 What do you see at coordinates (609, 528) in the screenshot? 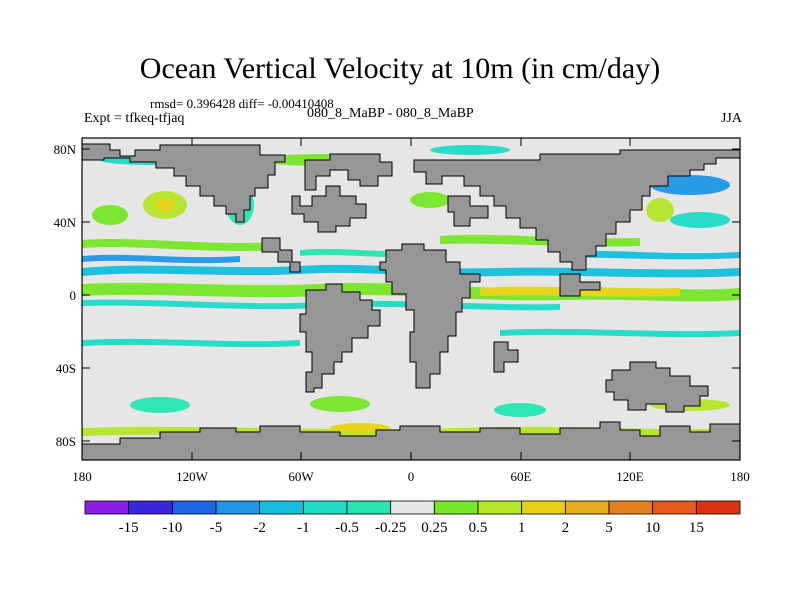
I see `colorbar-label: 5` at bounding box center [609, 528].